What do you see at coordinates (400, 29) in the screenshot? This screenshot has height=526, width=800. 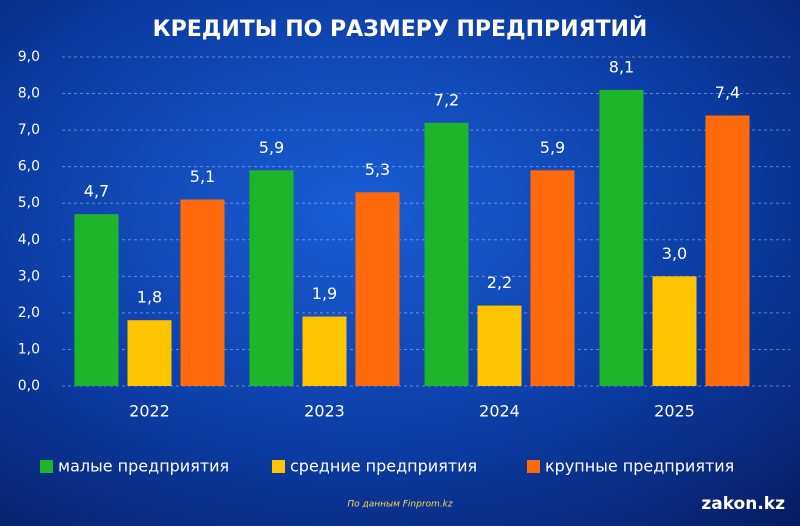 I see `chart-title: КРЕДИТЫ ПО РАЗМЕРУ ПРЕДПРИЯТИЙ` at bounding box center [400, 29].